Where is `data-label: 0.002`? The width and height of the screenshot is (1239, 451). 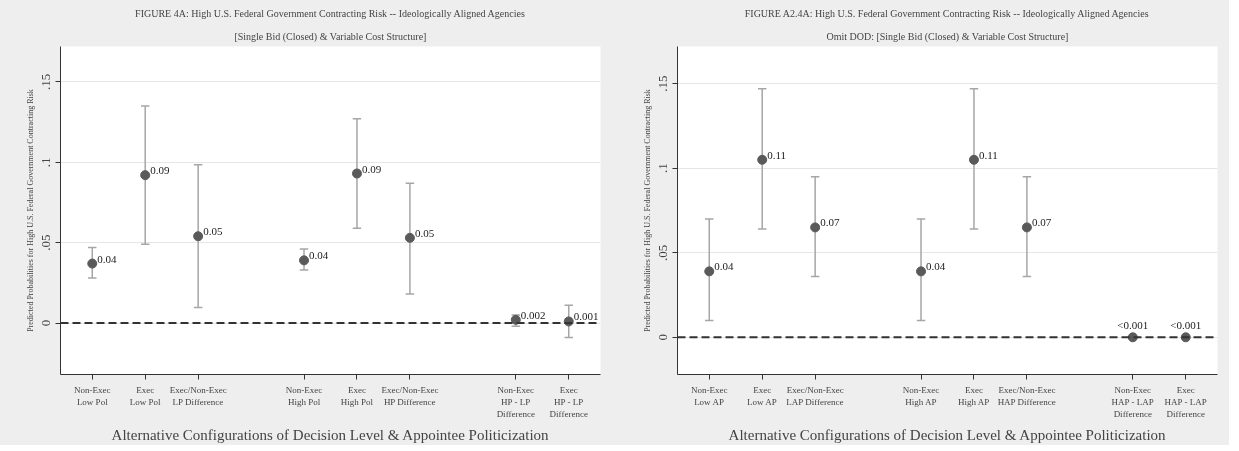 data-label: 0.002 is located at coordinates (533, 314).